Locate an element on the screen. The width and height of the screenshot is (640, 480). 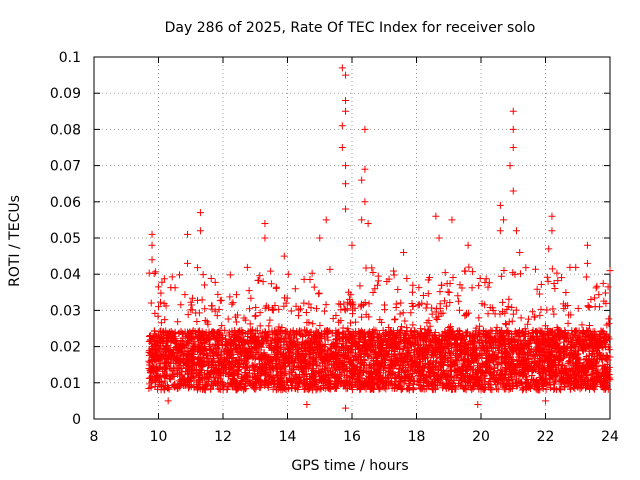
x-tick-label: 14 is located at coordinates (288, 437).